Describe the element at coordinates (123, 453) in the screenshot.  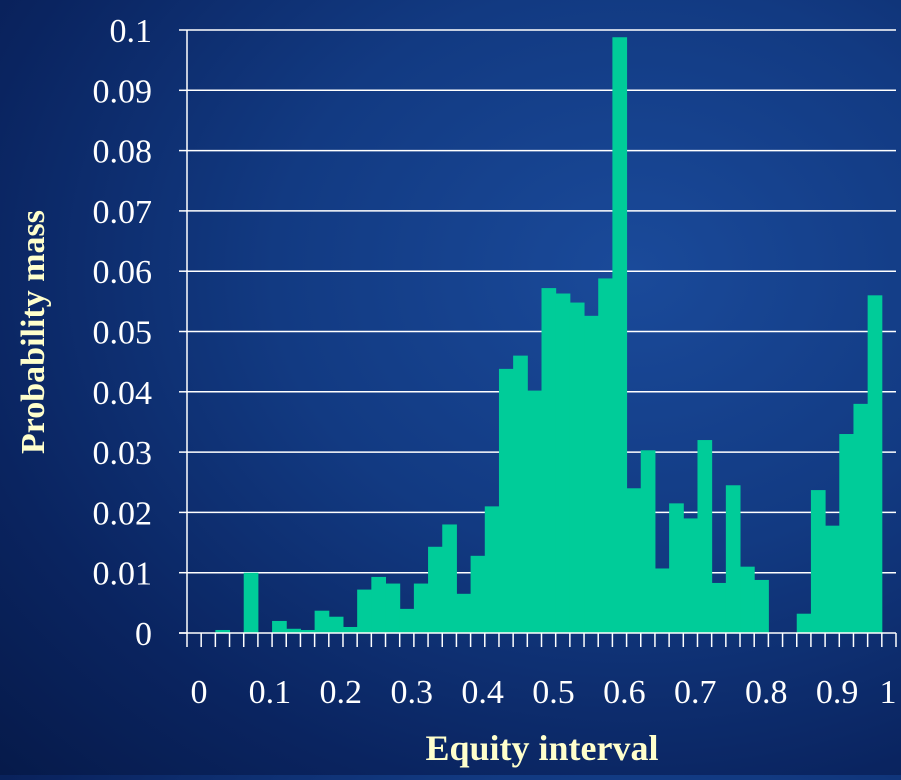
I see `y-tick-label: 0.03` at that location.